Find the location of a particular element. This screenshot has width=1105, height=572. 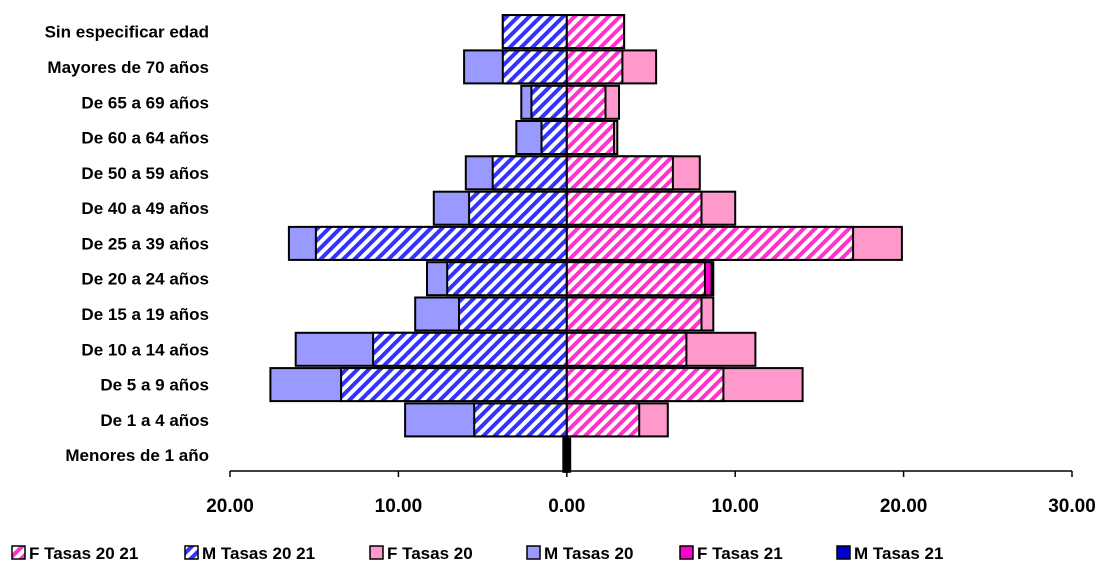

category-label: Mayores de 70 años is located at coordinates (128, 67).